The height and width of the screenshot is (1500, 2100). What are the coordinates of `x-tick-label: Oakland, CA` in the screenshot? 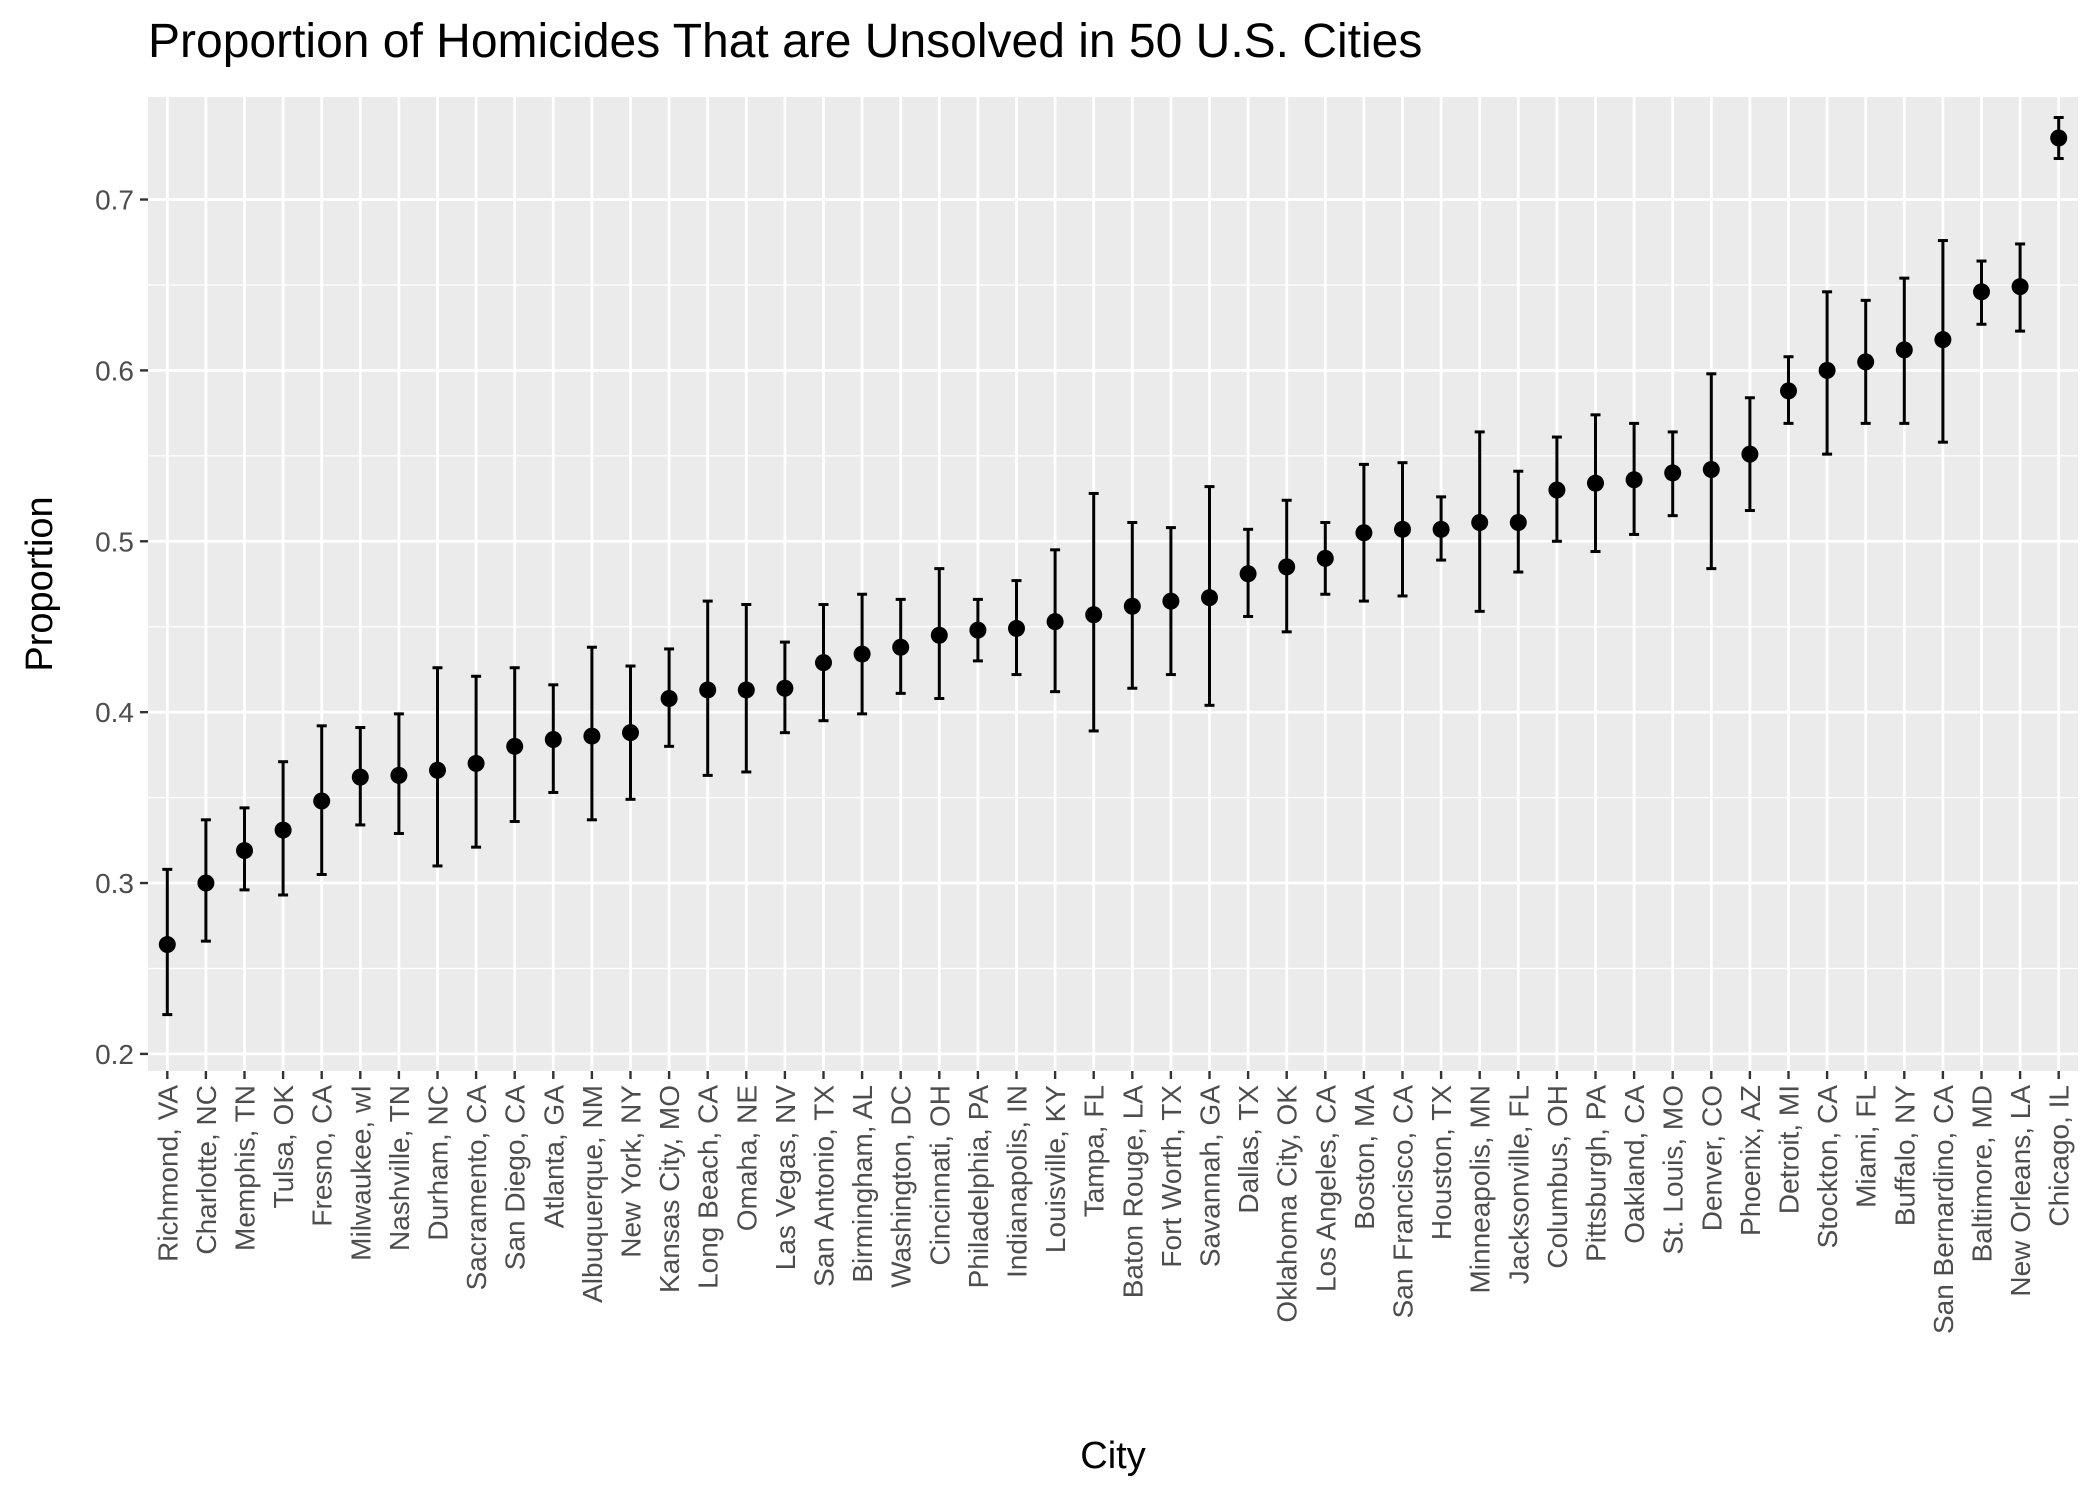 It's located at (1634, 1164).